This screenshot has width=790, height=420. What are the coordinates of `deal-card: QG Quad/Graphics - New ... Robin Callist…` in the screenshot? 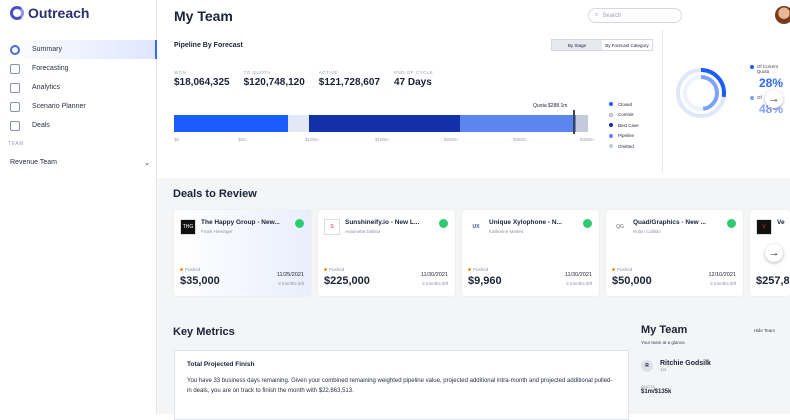 It's located at (674, 253).